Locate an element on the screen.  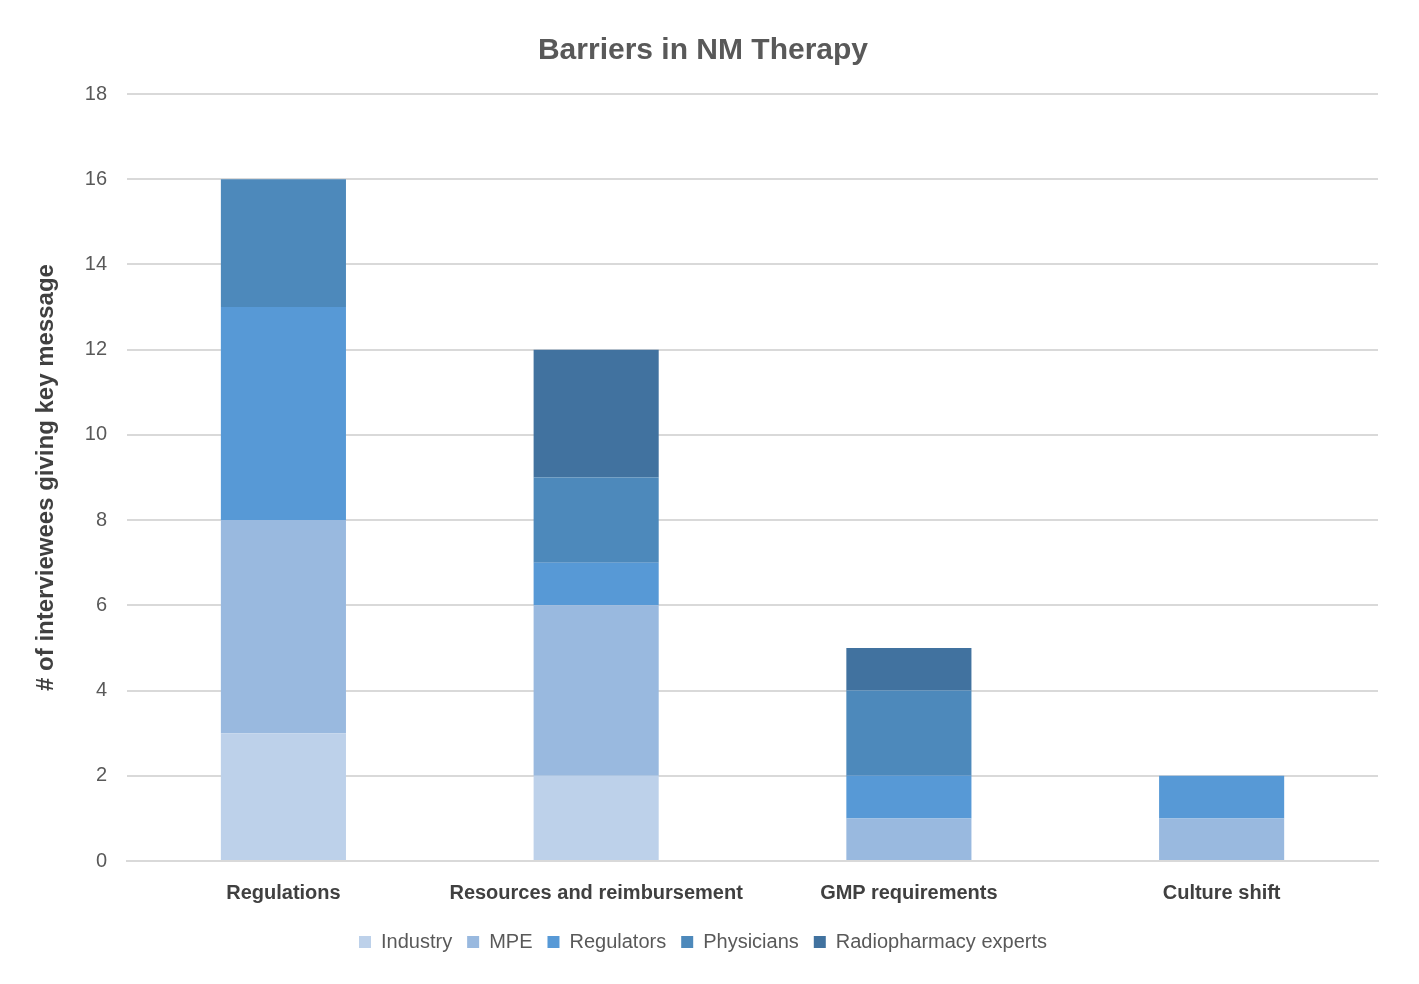
y-tick-label: 0 is located at coordinates (101, 859).